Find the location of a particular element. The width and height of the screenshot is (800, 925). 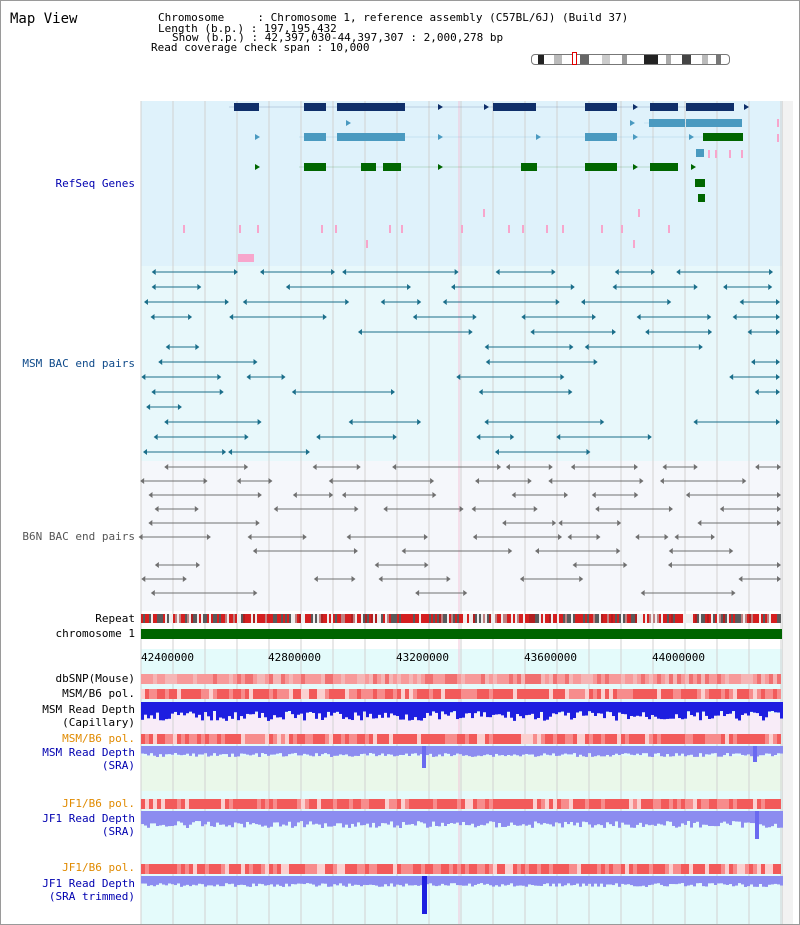

gene-mark is located at coordinates (709, 154).